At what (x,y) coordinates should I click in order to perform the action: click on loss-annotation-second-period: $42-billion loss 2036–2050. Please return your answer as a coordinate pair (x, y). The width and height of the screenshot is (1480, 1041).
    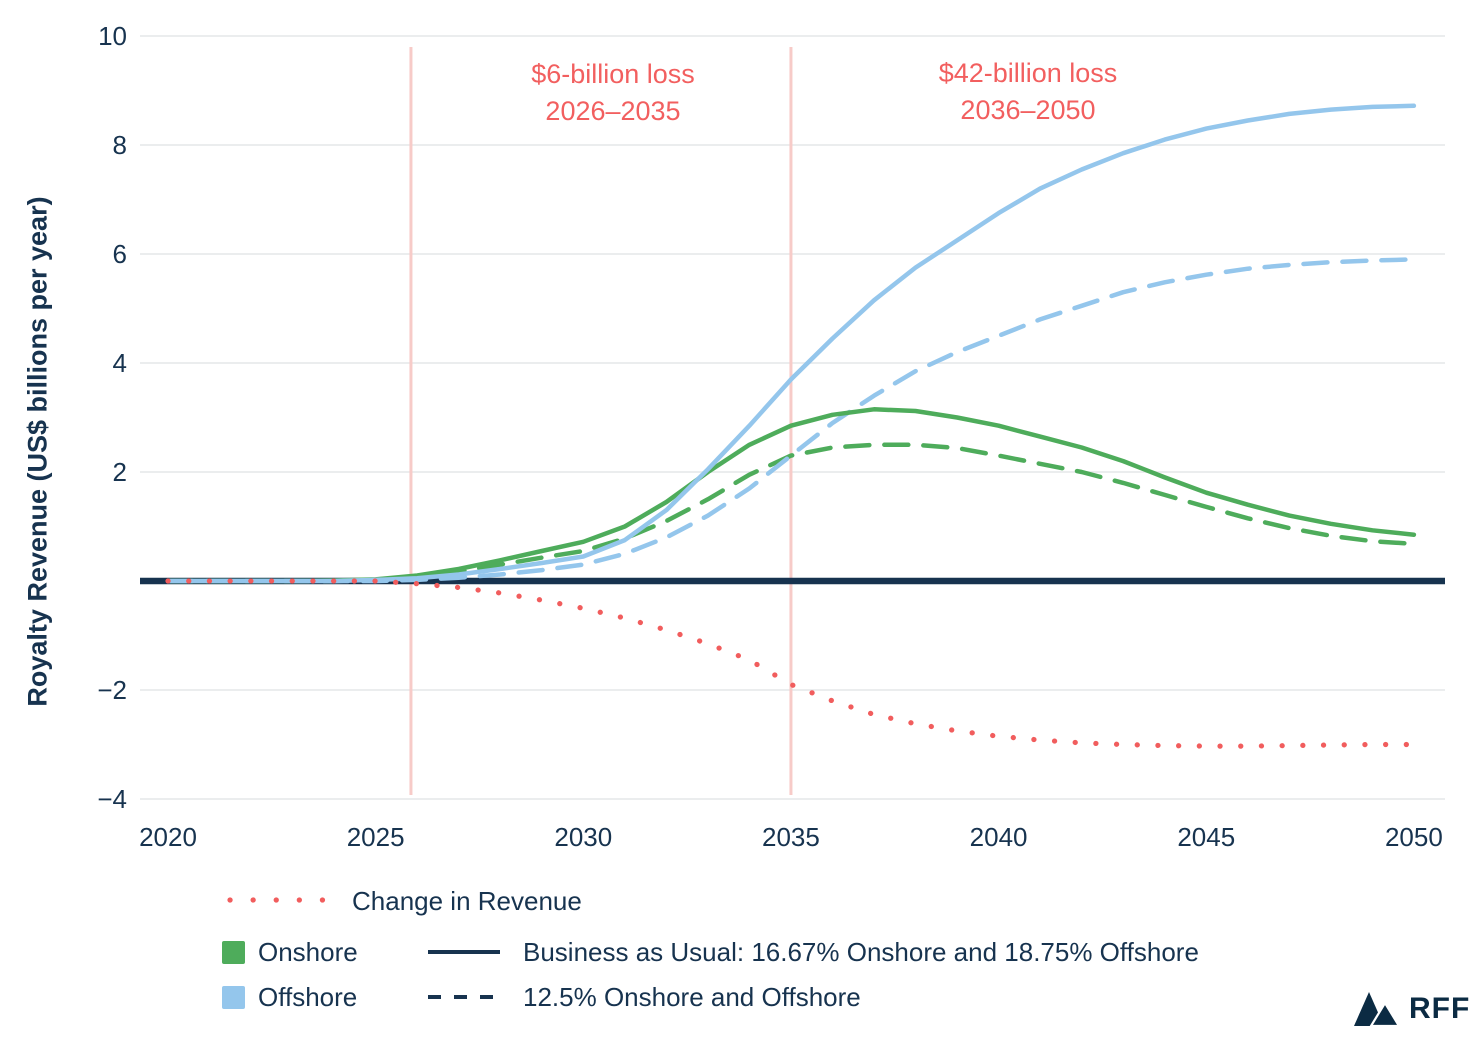
    Looking at the image, I should click on (1028, 92).